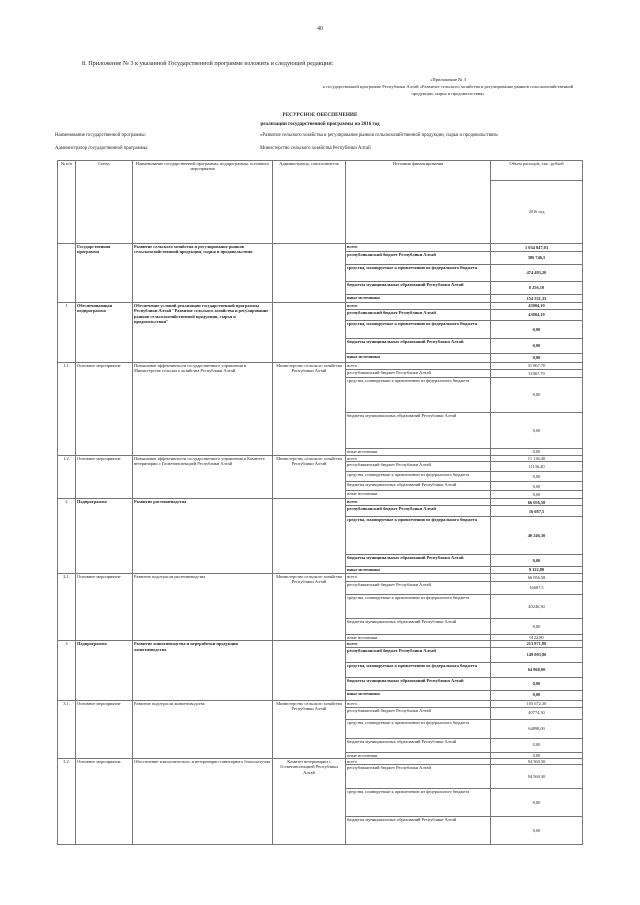  What do you see at coordinates (536, 467) in the screenshot?
I see `funding-amount: 11136,40` at bounding box center [536, 467].